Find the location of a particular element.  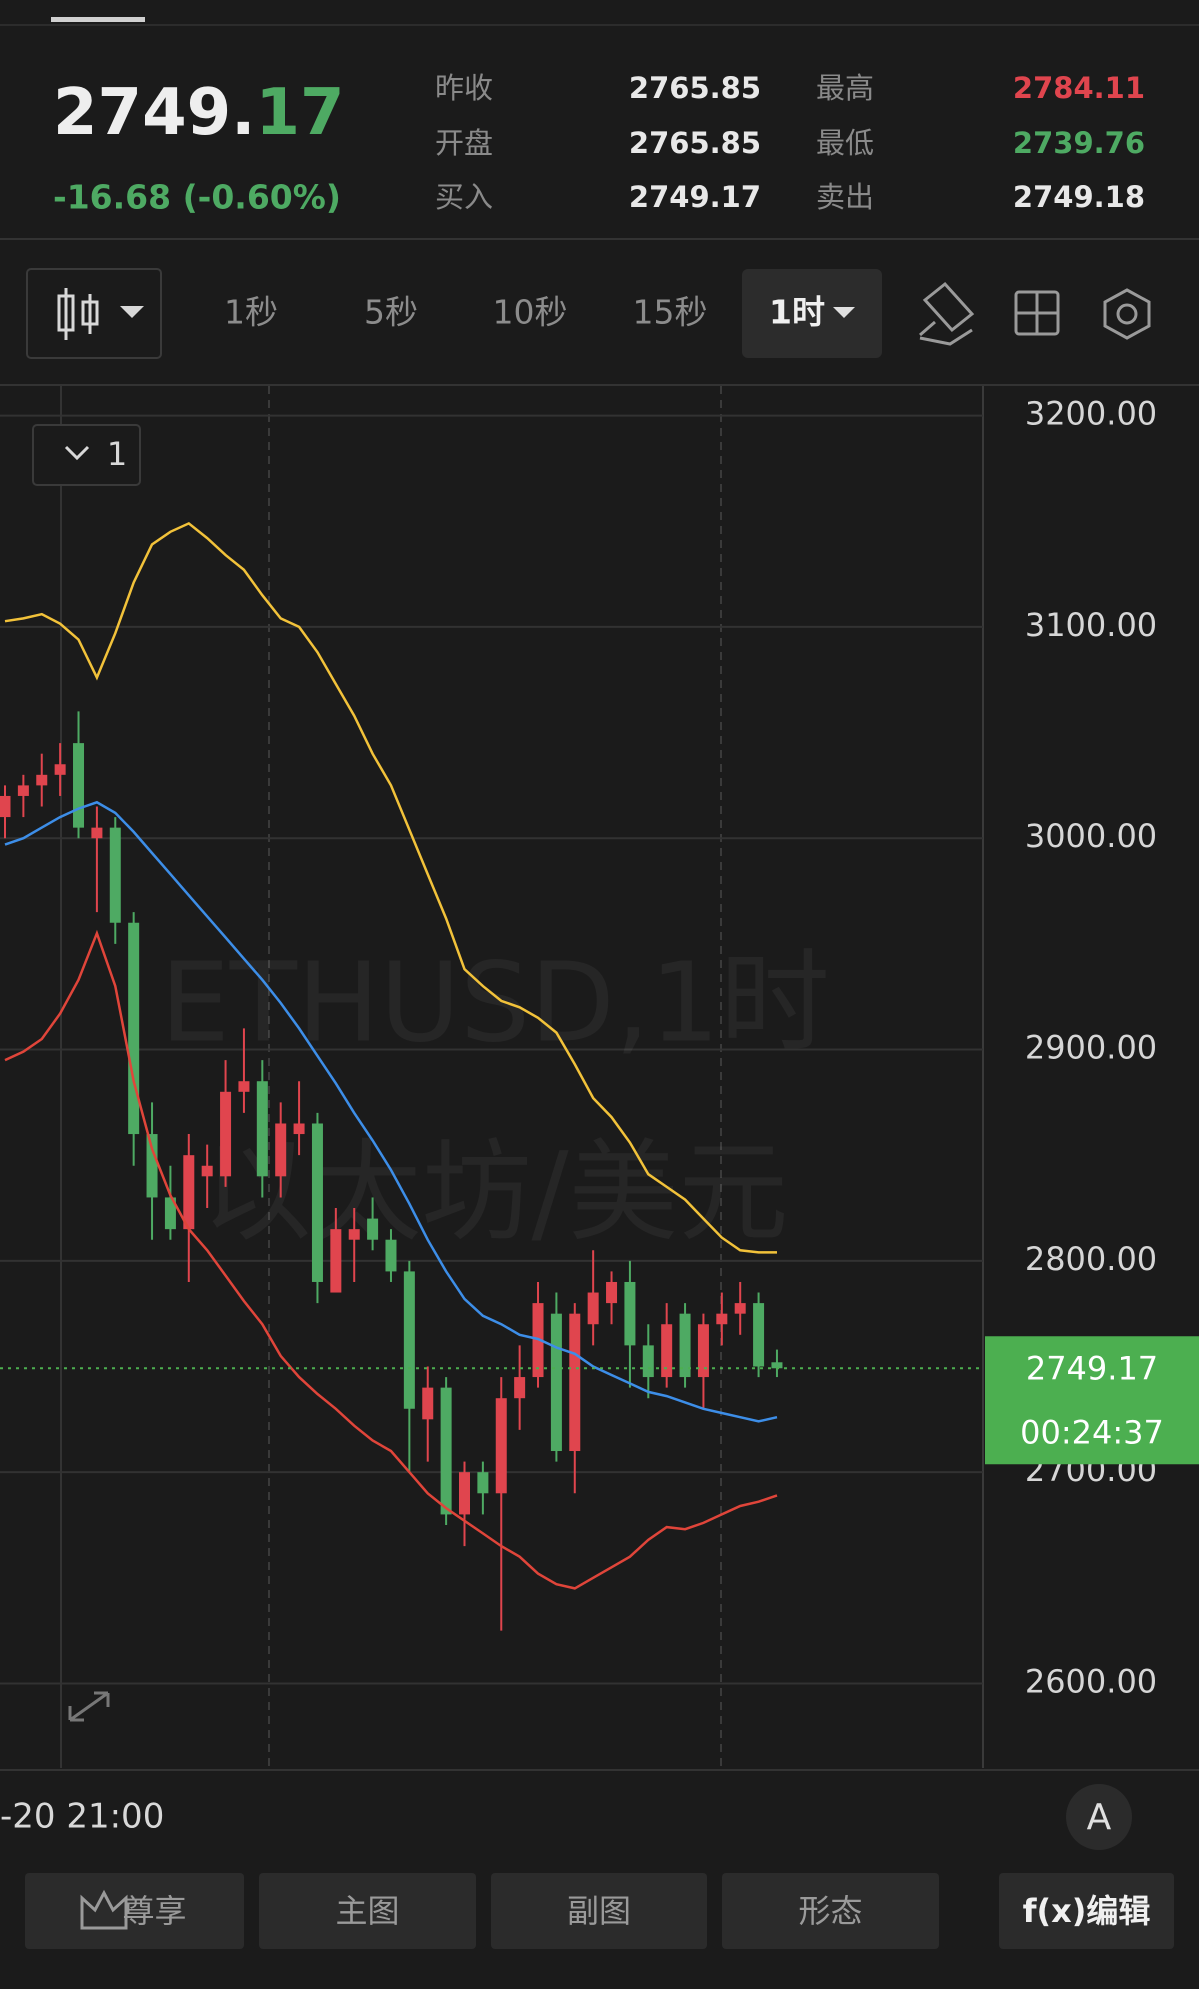

active-interval-bg is located at coordinates (812, 313).